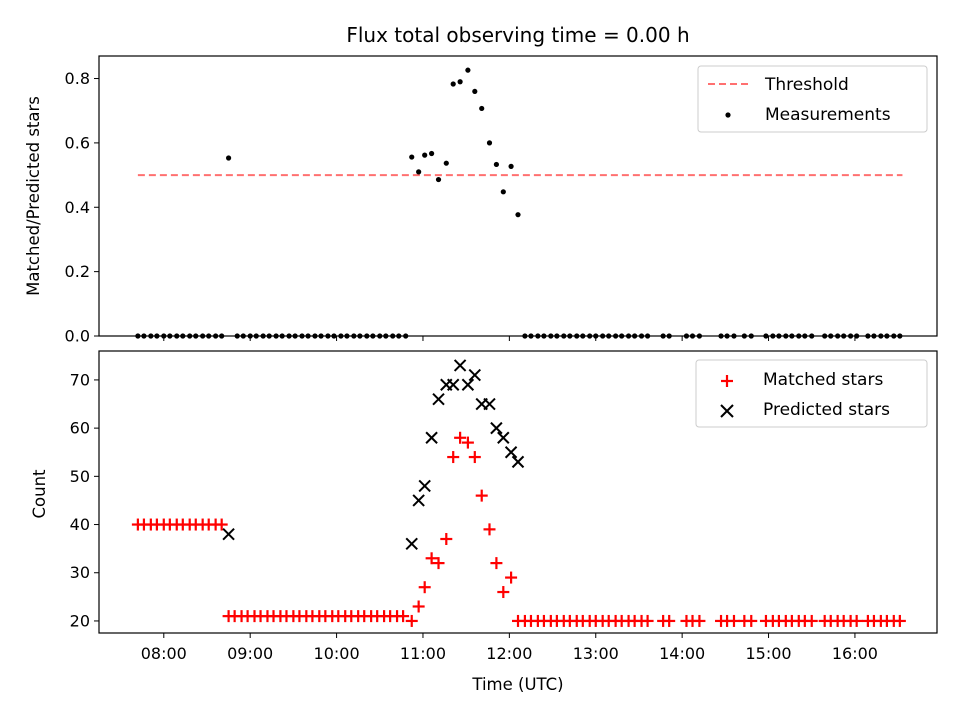  I want to click on legend-label-measurements: Measurements, so click(828, 115).